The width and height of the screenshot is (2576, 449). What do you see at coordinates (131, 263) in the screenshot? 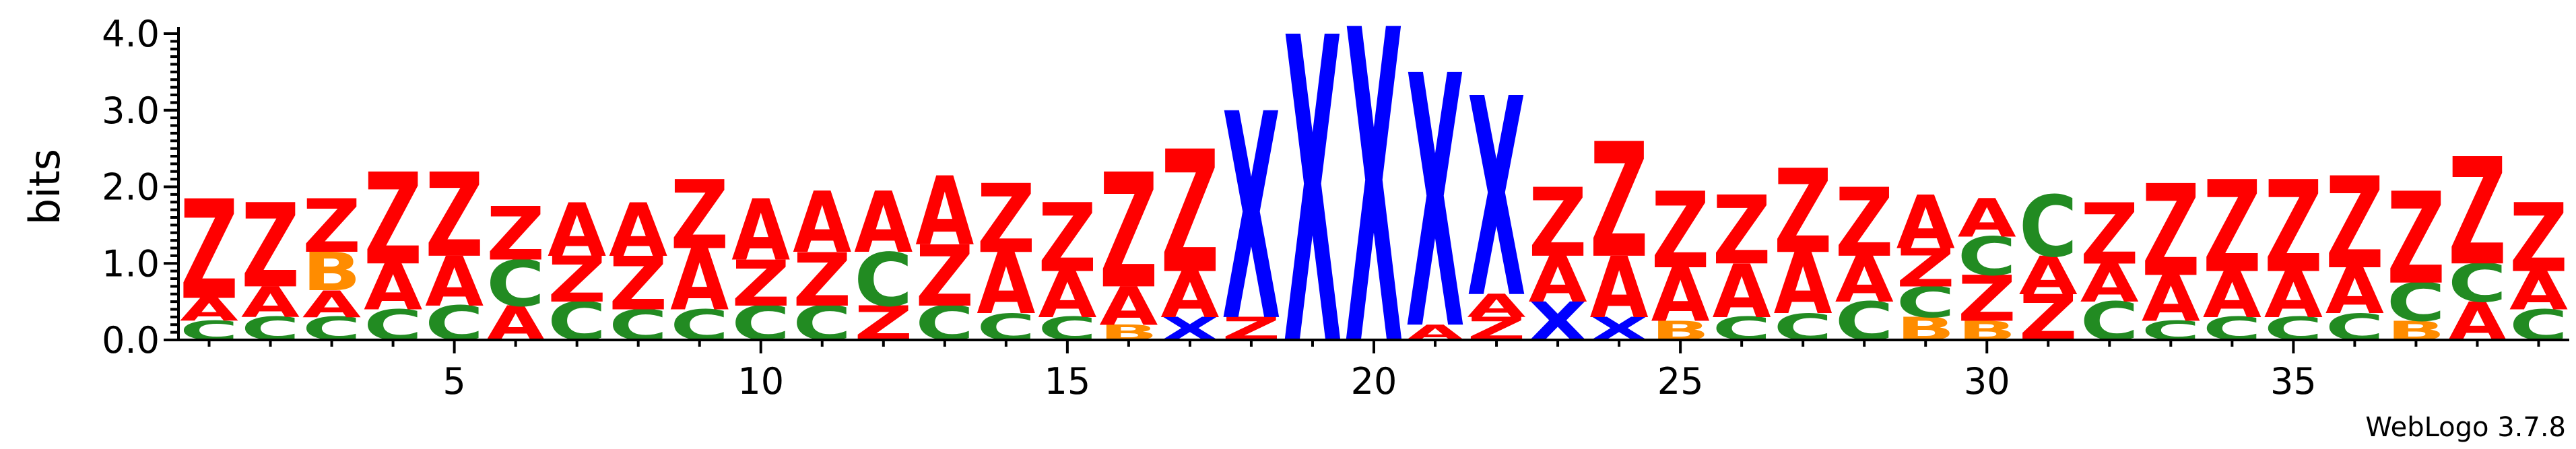
I see `y-tick-label: 1.0` at bounding box center [131, 263].